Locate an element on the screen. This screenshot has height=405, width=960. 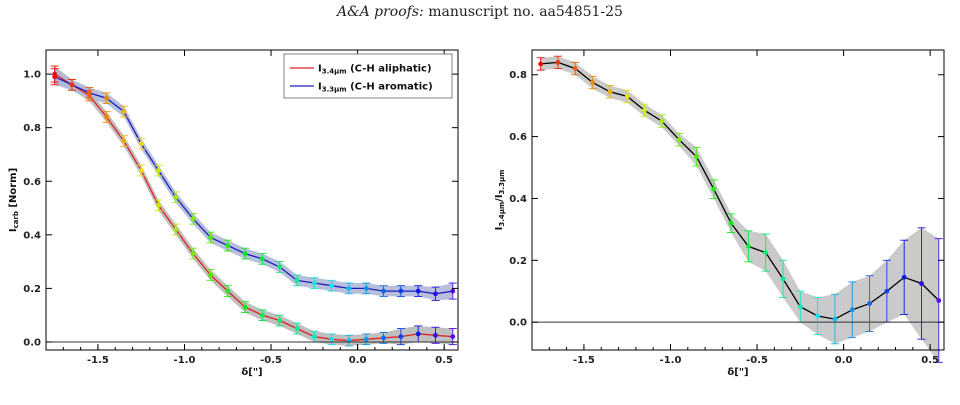
left-x-tick-label: -1.5 is located at coordinates (98, 360).